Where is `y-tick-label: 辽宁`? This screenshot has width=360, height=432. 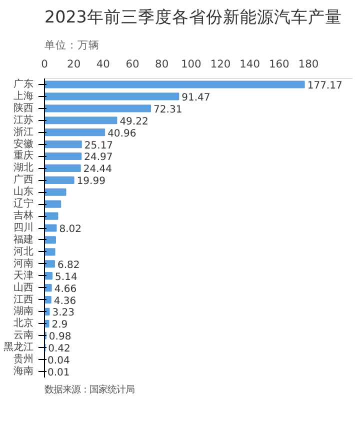
y-tick-label: 辽宁 is located at coordinates (24, 204).